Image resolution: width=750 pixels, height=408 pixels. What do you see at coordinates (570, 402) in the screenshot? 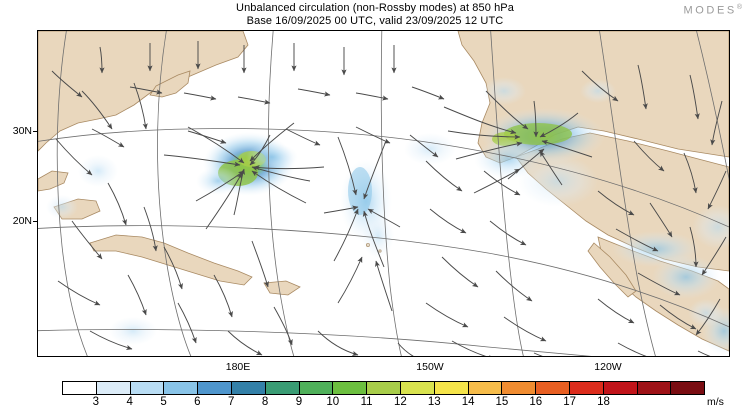
I see `colorbar-tick-17: 17` at bounding box center [570, 402].